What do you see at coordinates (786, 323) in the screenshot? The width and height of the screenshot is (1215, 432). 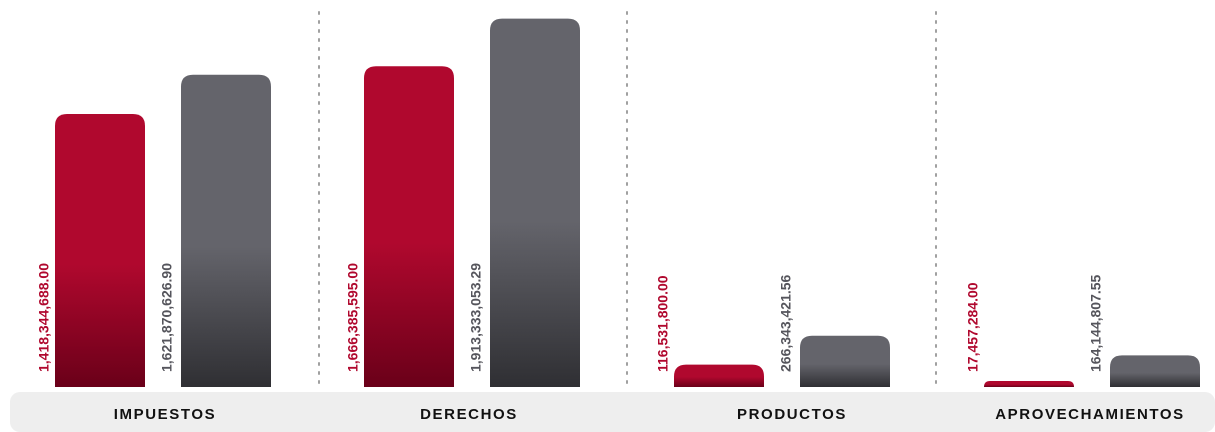 I see `value-label-productos-series-2: 266,343,421.56` at bounding box center [786, 323].